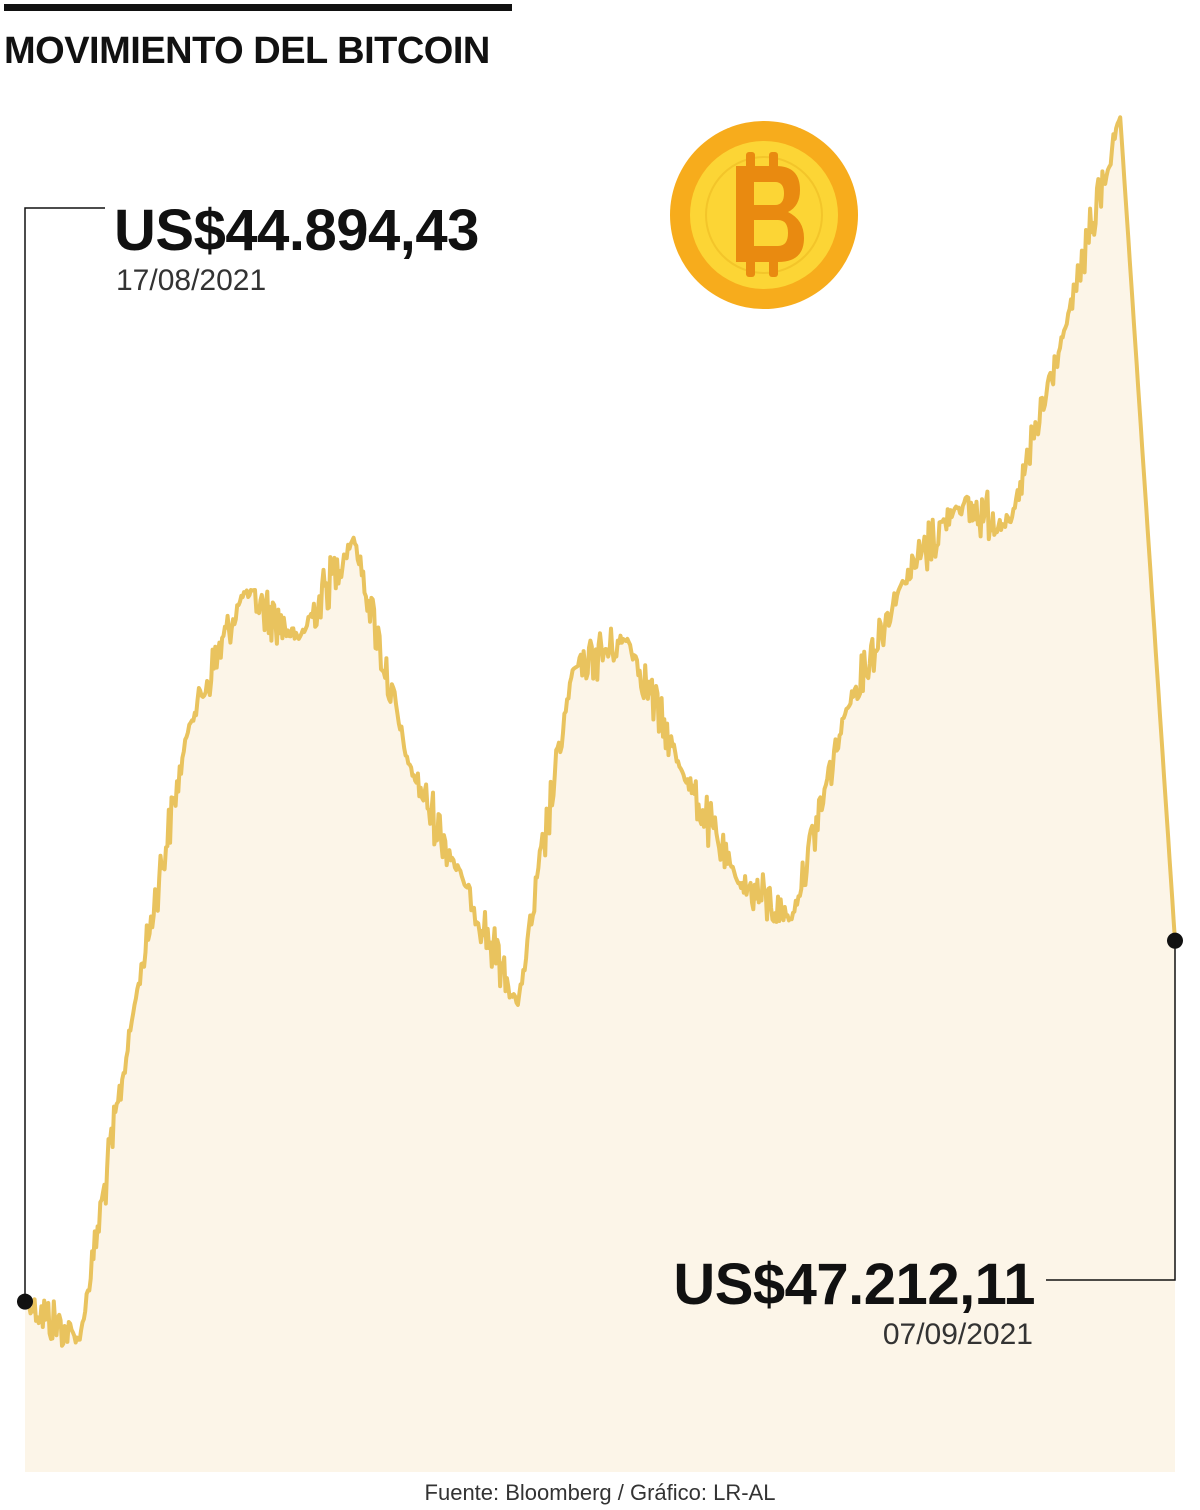 This screenshot has width=1200, height=1510. Describe the element at coordinates (247, 51) in the screenshot. I see `chart-title: MOVIMIENTO DEL BITCOIN` at that location.